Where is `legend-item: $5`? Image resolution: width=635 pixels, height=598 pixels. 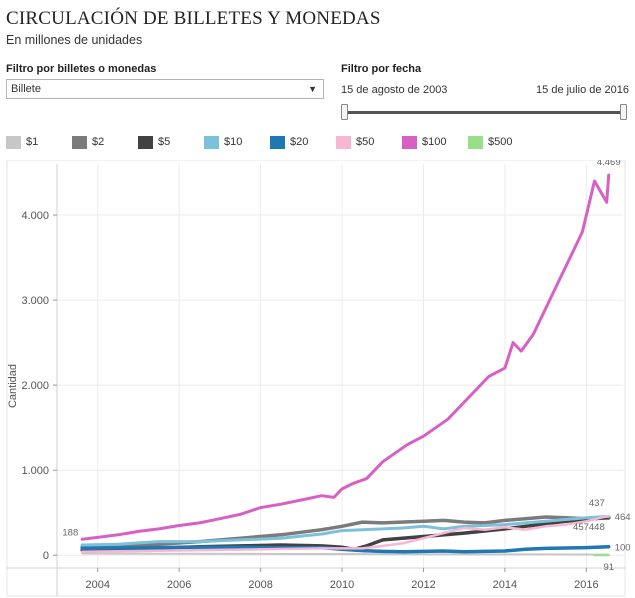
legend-item: $5 is located at coordinates (154, 142).